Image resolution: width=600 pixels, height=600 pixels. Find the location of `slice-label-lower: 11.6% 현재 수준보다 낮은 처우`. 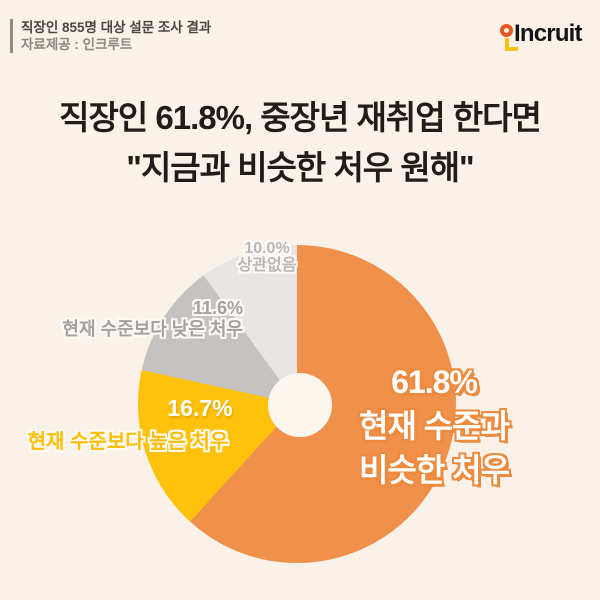

slice-label-lower: 11.6% 현재 수준보다 낮은 처우 is located at coordinates (138, 319).